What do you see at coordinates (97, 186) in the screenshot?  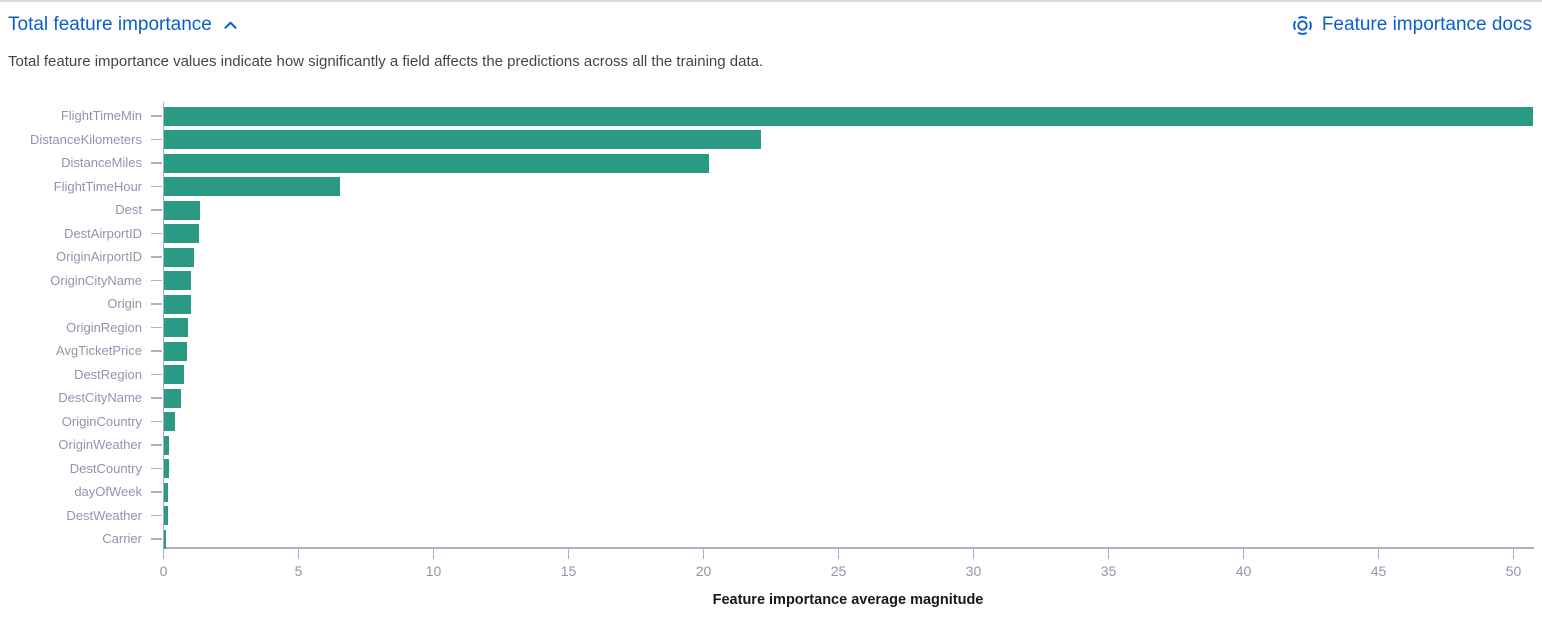 I see `y-axis-label-FlightTimeHour: FlightTimeHour` at bounding box center [97, 186].